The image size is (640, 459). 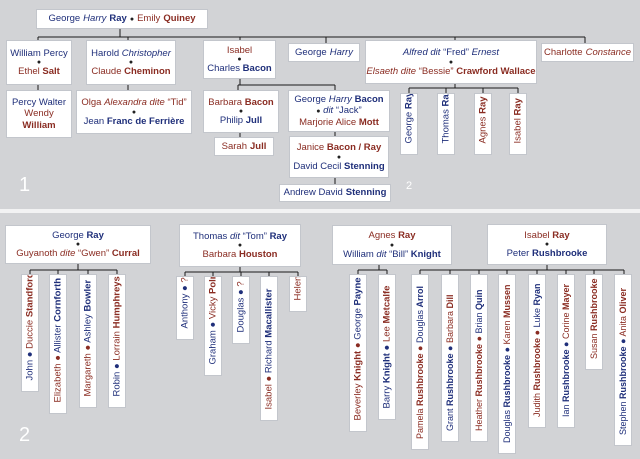 I want to click on spouse-name: George, so click(x=358, y=324).